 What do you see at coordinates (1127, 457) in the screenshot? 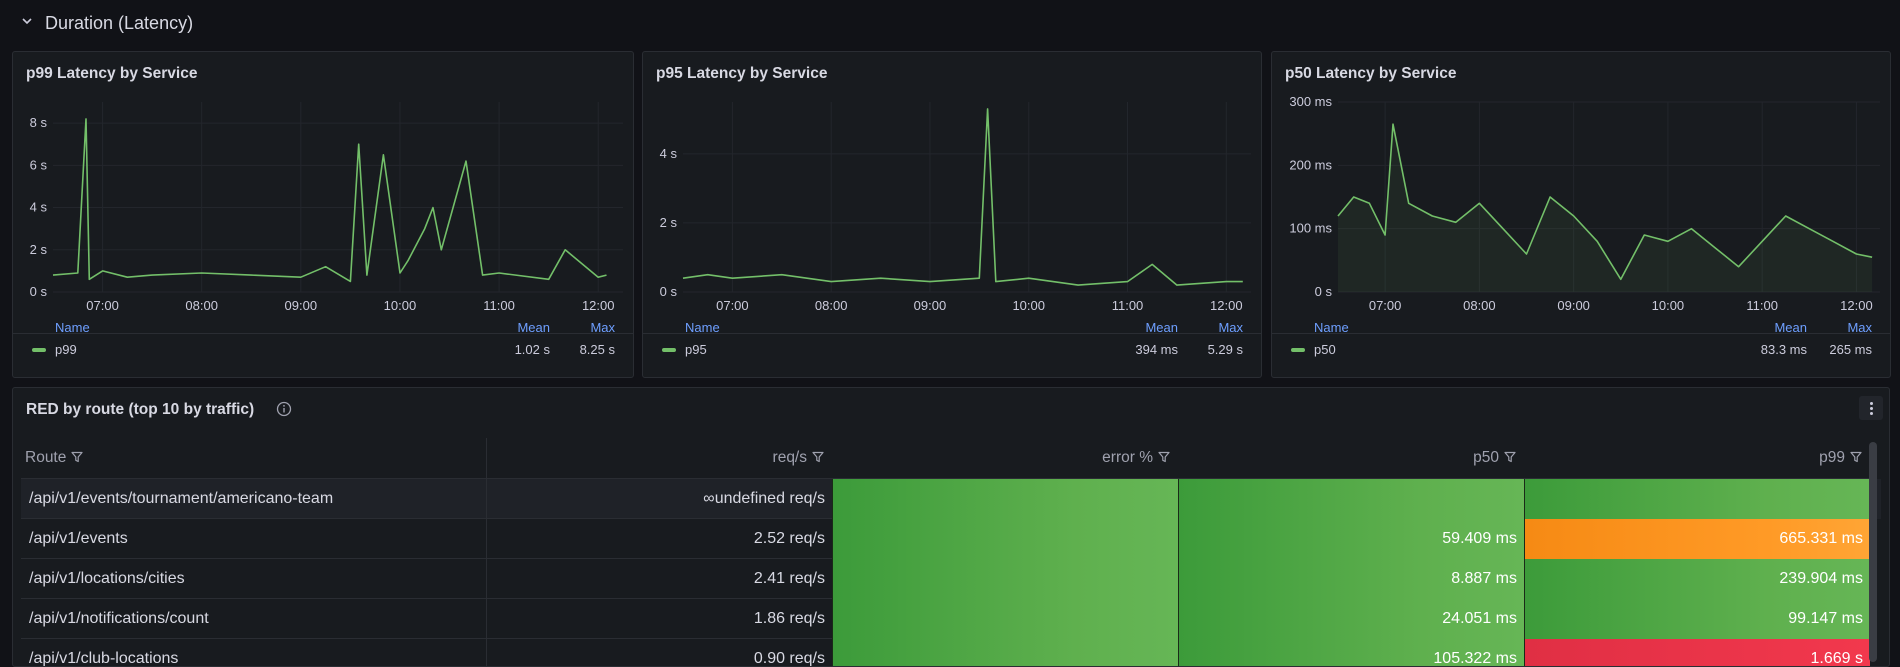
I see `column-header-label: error %` at bounding box center [1127, 457].